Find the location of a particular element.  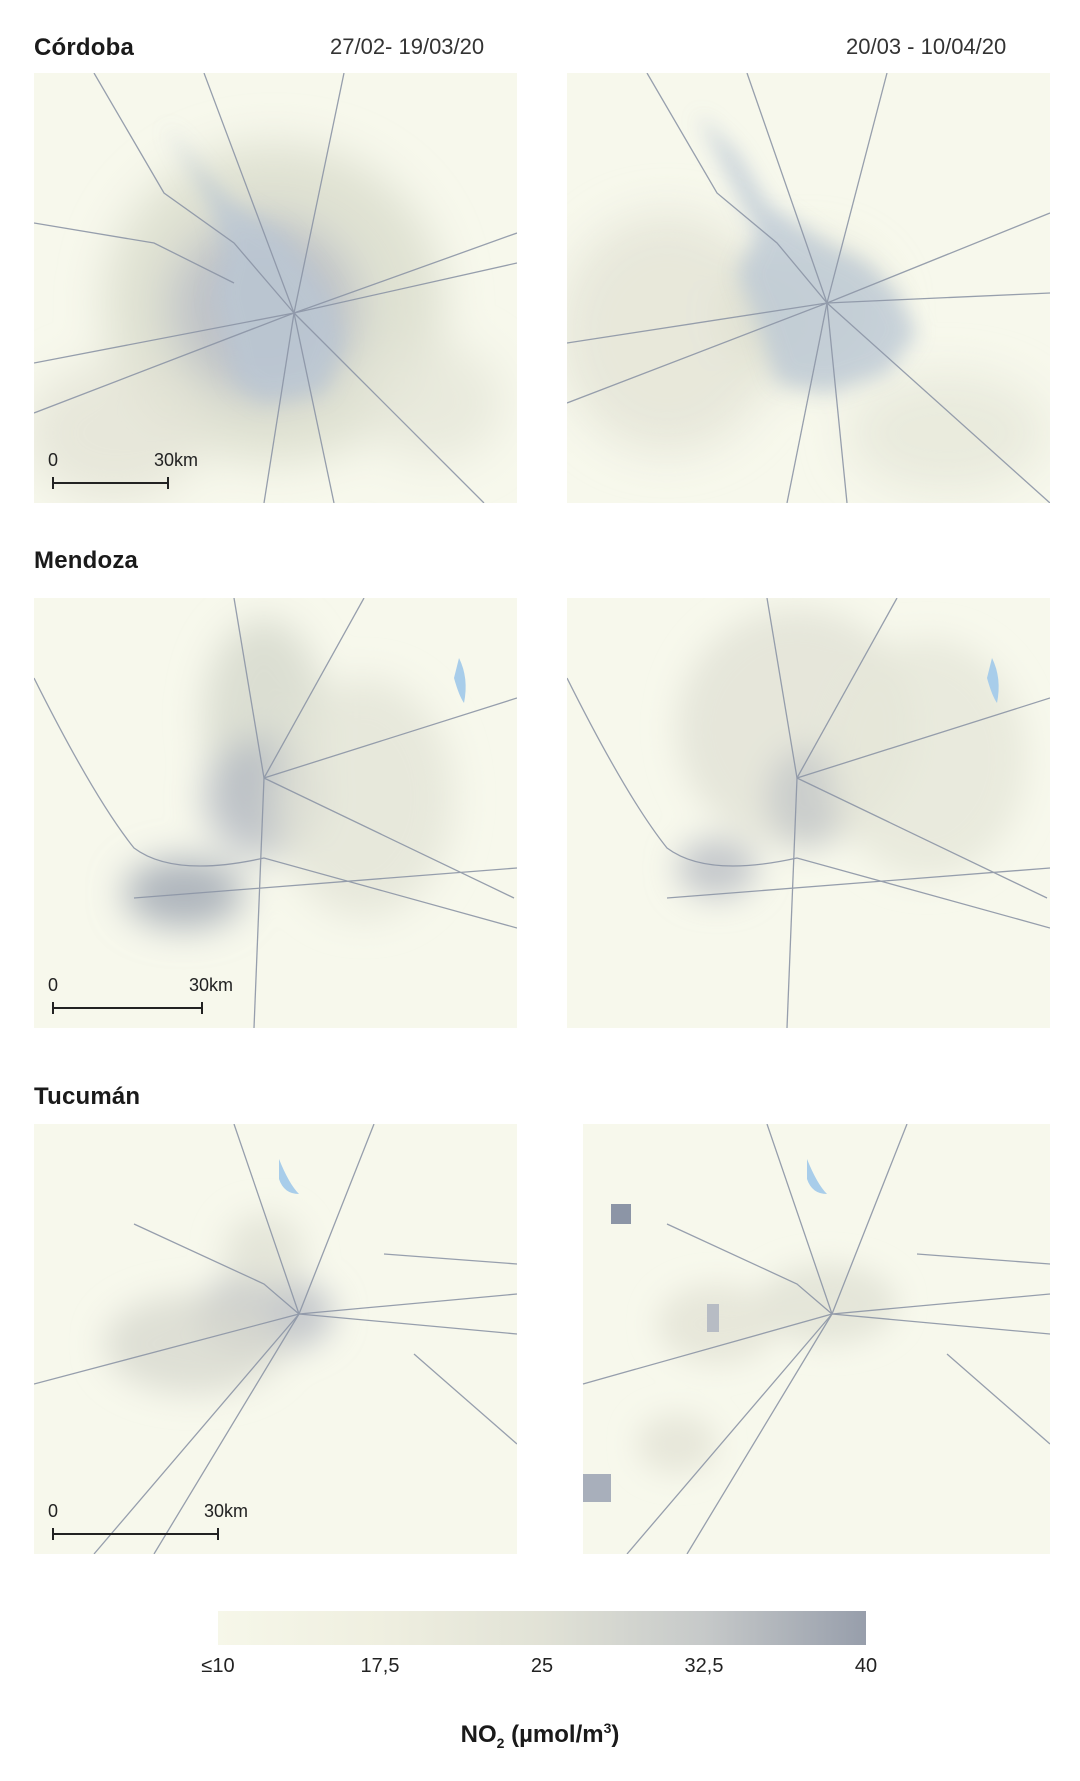

legend-unit-label: NO2 (µmol/m3) is located at coordinates (540, 1735).